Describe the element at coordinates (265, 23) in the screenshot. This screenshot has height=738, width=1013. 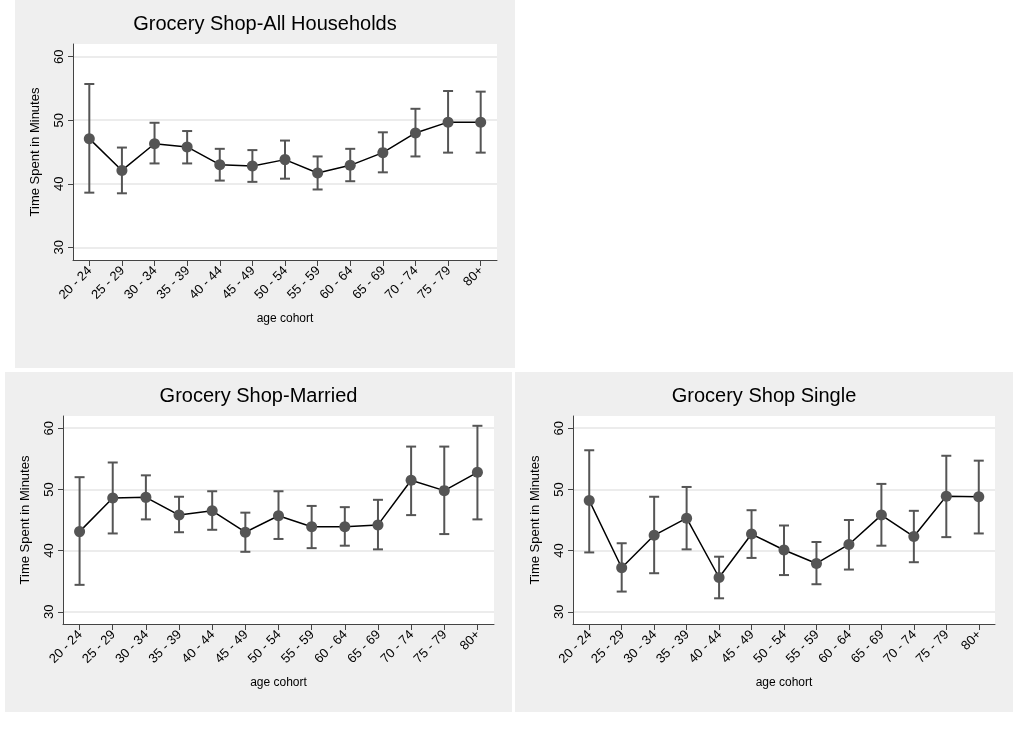
I see `chart-title: Grocery Shop-All Households` at that location.